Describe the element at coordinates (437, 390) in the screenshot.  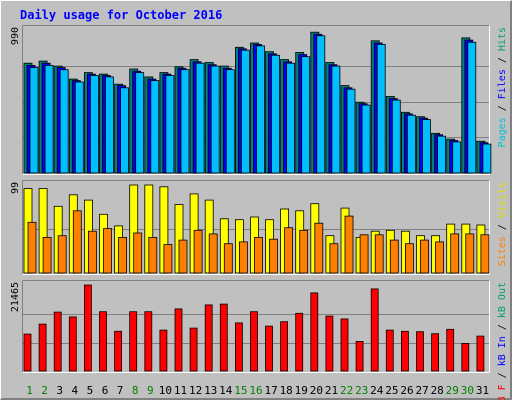
I see `x-tick-label: 28` at that location.